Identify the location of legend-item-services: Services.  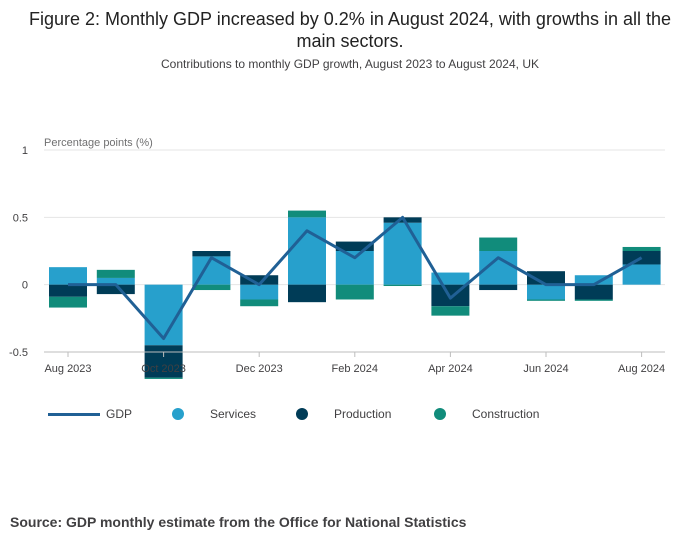
(214, 414).